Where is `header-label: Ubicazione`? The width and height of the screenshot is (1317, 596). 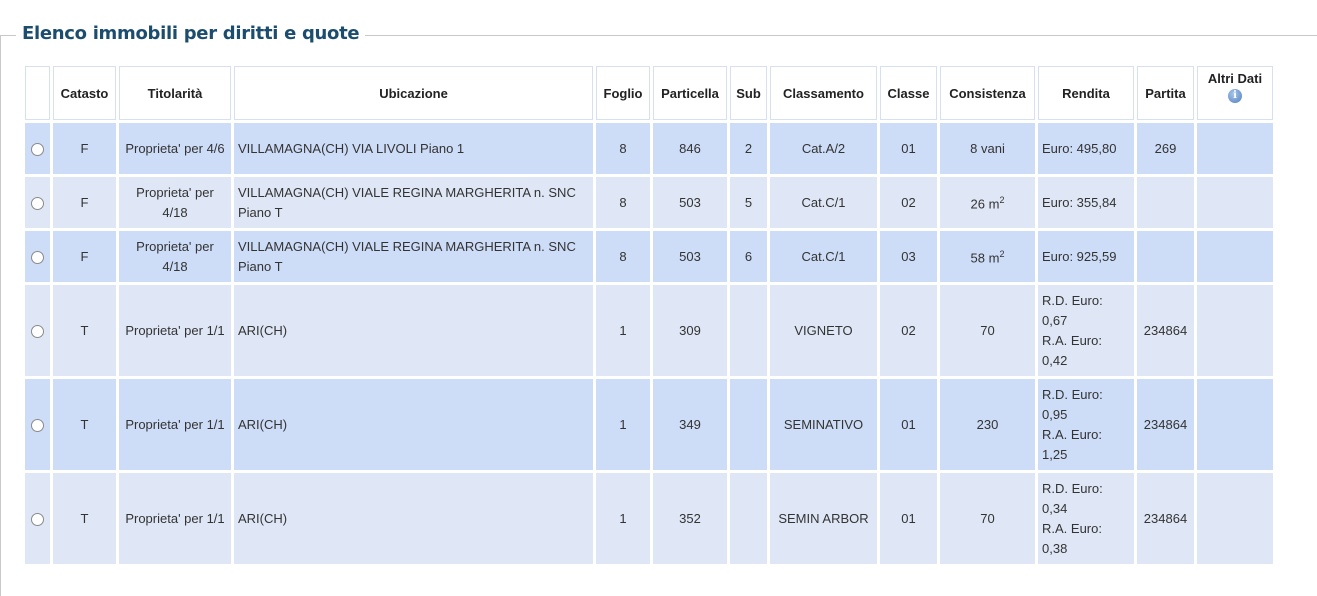
header-label: Ubicazione is located at coordinates (413, 93).